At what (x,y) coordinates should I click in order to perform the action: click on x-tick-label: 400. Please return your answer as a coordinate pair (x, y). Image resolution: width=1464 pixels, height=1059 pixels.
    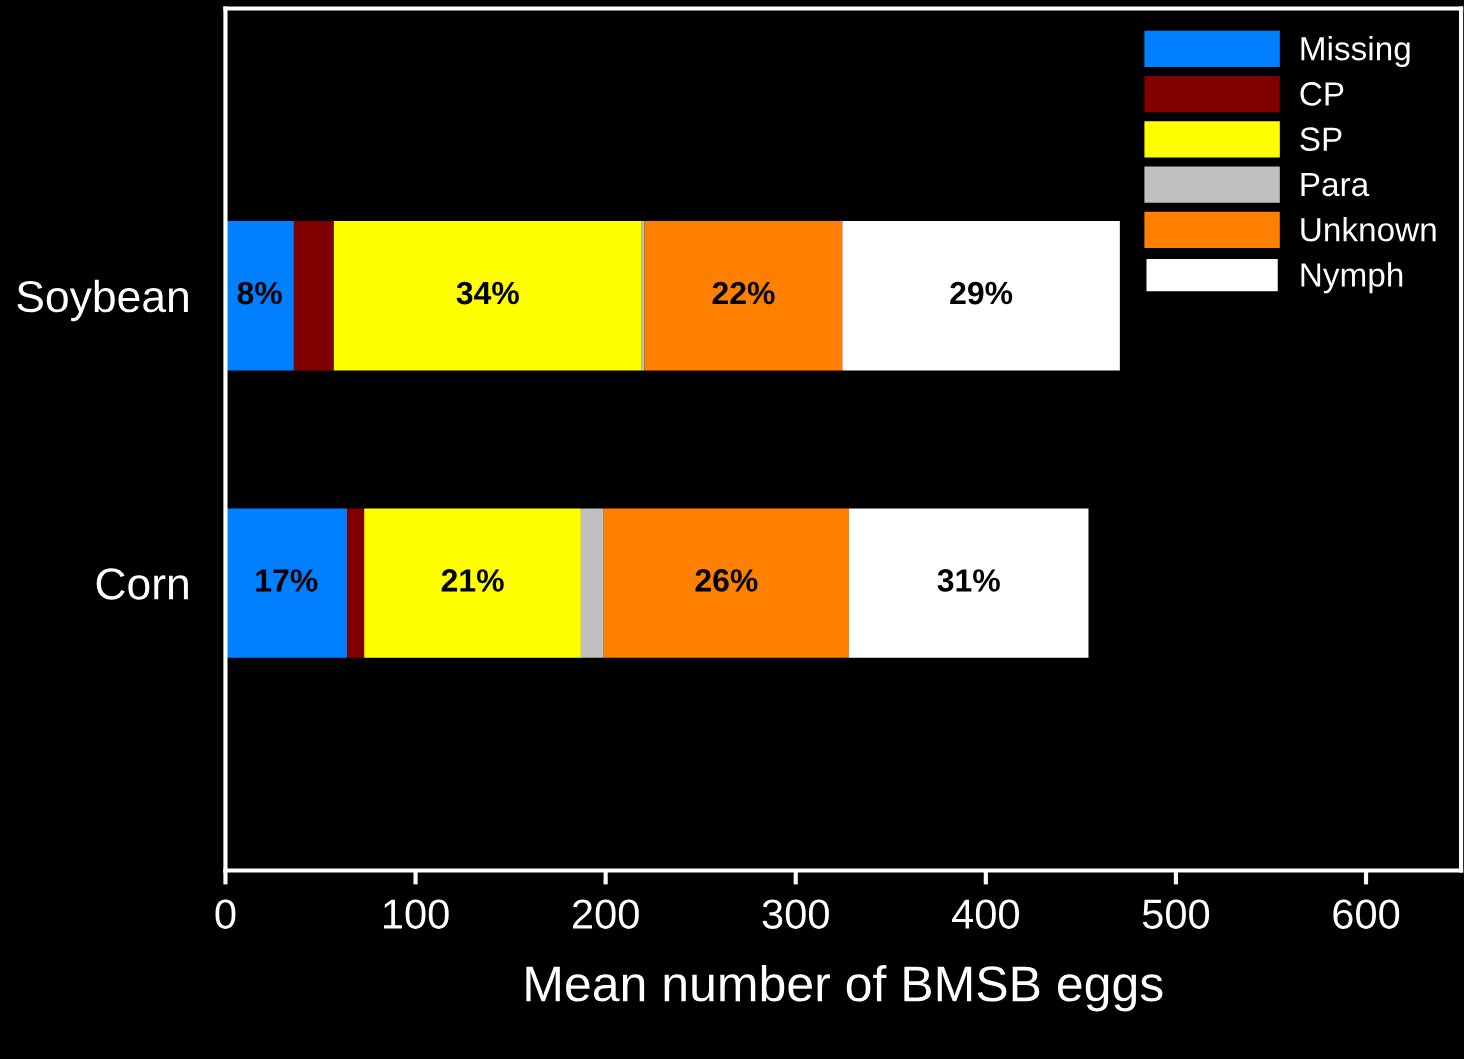
    Looking at the image, I should click on (985, 914).